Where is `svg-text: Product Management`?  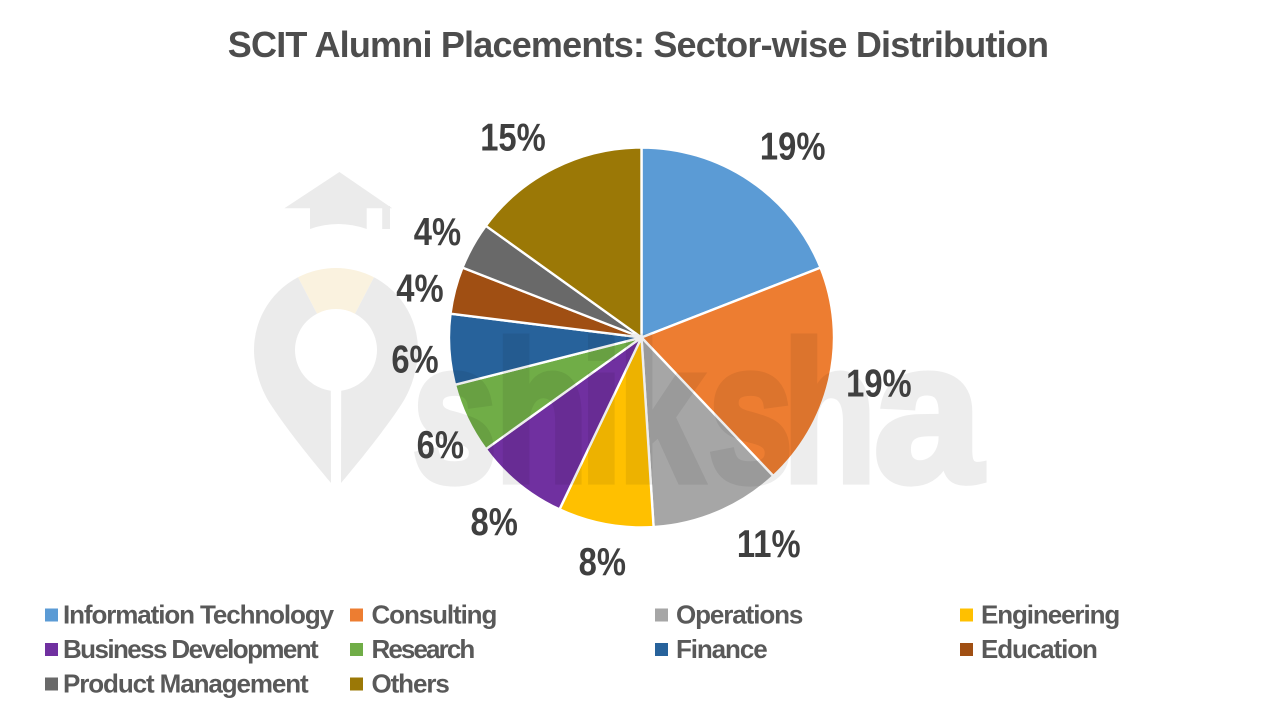
svg-text: Product Management is located at coordinates (186, 684).